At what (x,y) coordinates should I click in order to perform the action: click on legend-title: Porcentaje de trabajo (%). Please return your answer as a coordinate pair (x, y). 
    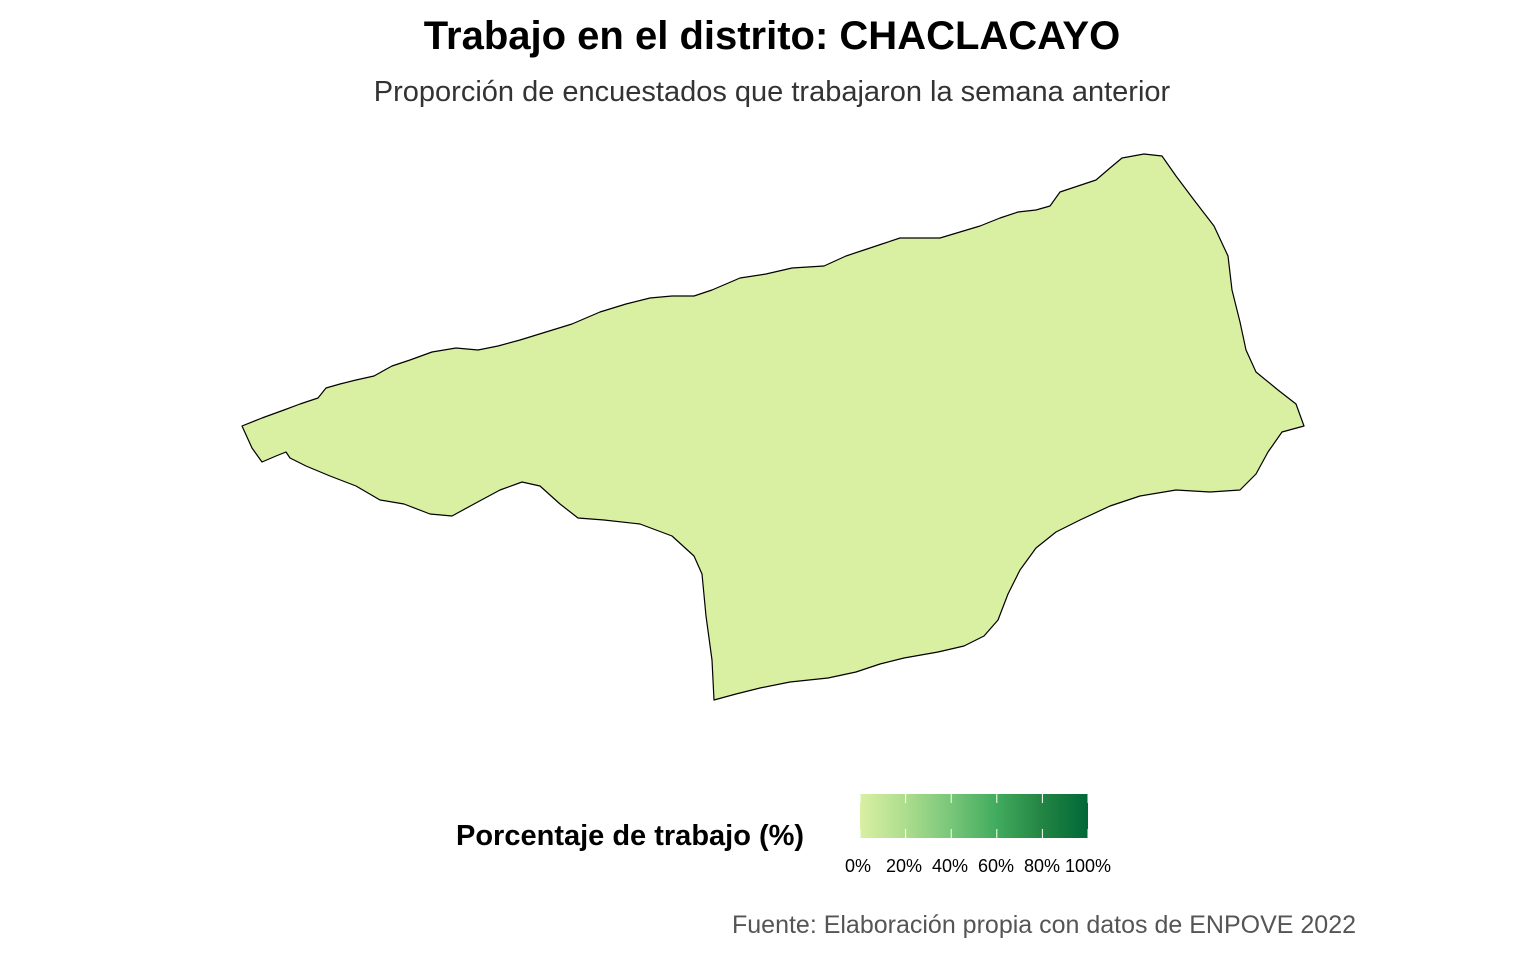
    Looking at the image, I should click on (630, 836).